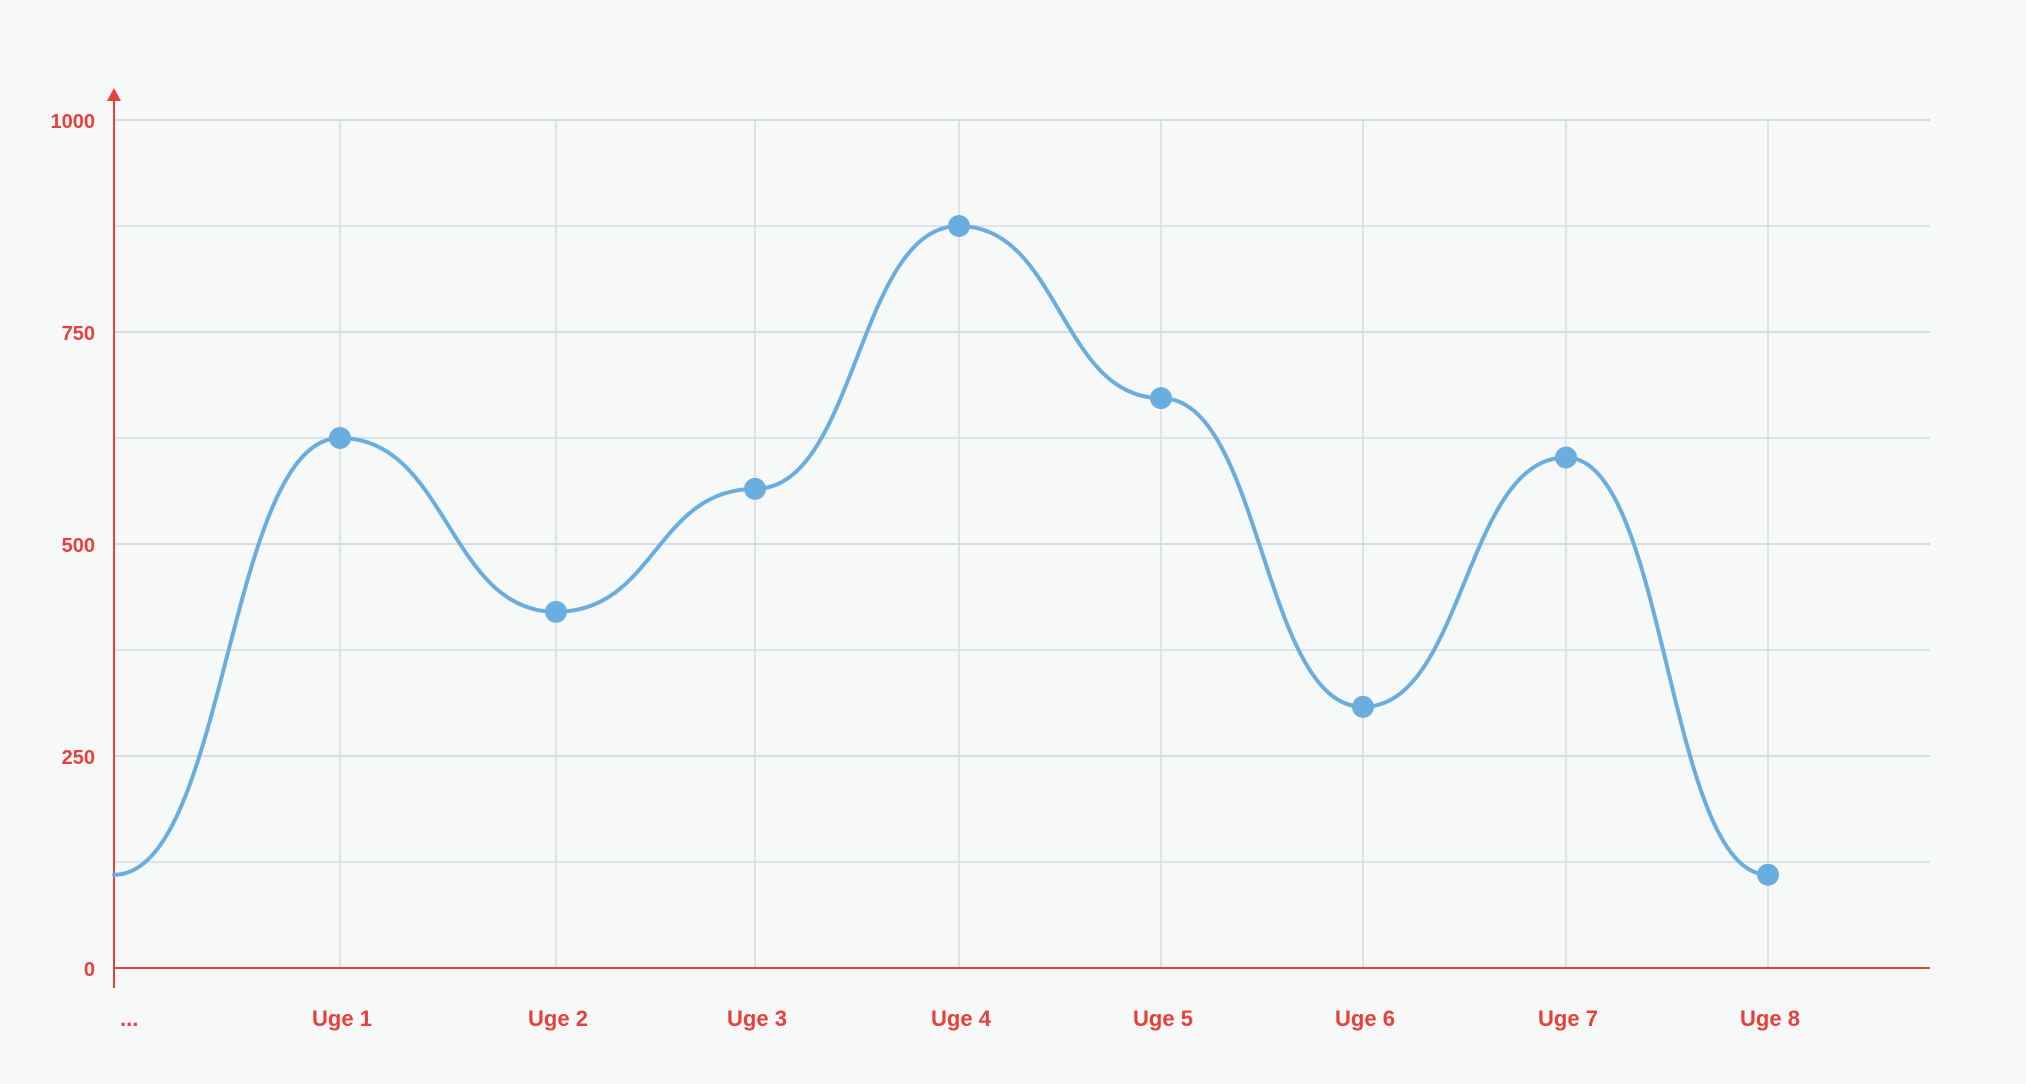 The width and height of the screenshot is (2026, 1084). Describe the element at coordinates (558, 1018) in the screenshot. I see `x-tick-label: Uge 2` at that location.